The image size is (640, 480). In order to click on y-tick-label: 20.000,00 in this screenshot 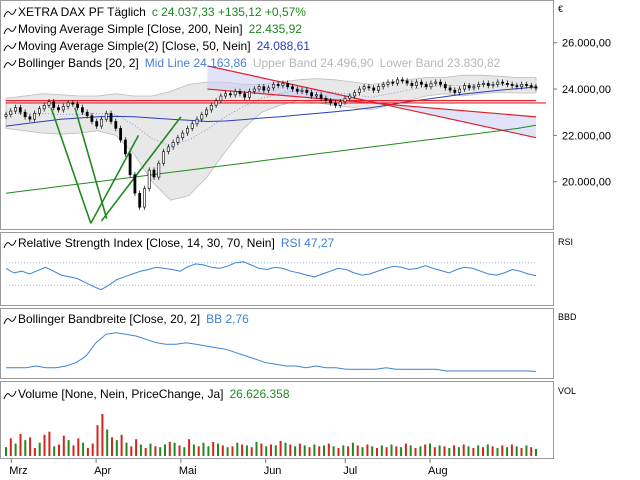, I will do `click(586, 183)`.